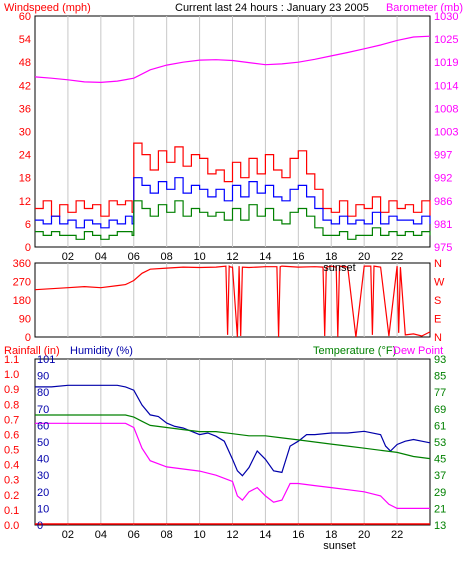  I want to click on wind-y-tick-label: 6, so click(28, 225).